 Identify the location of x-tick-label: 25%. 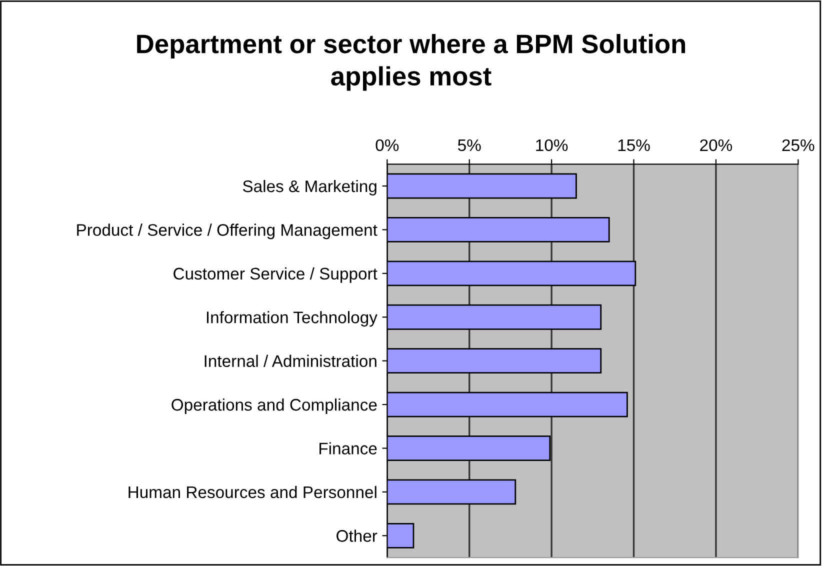
(798, 145).